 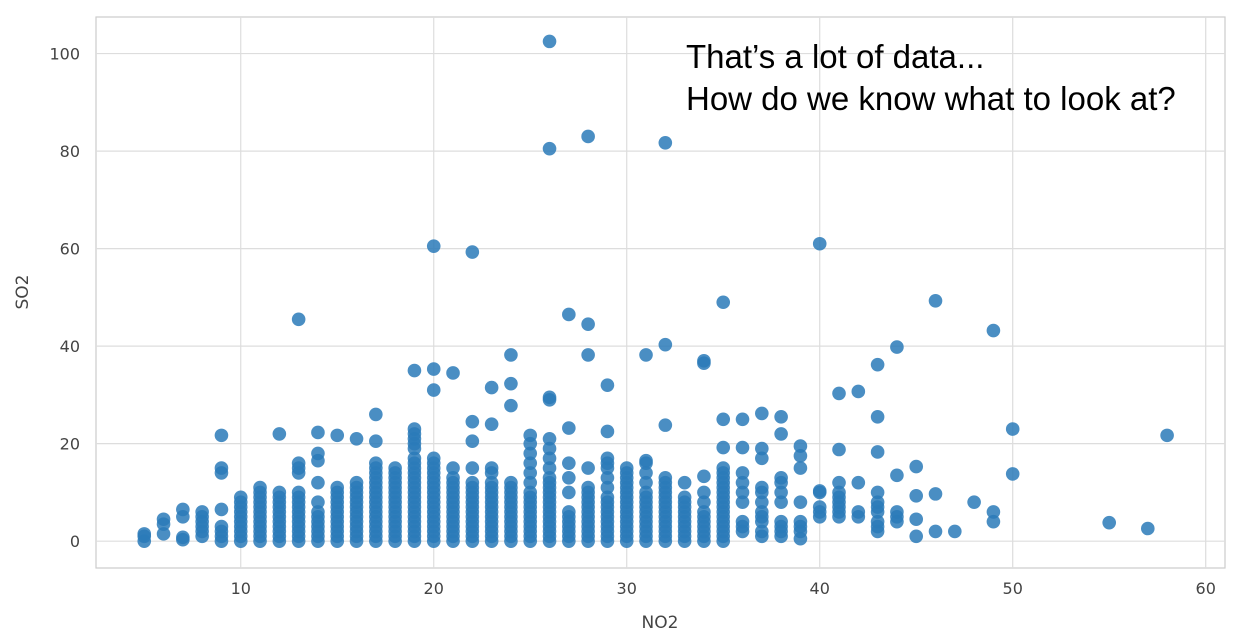 I want to click on x-tick-label: 20, so click(x=434, y=588).